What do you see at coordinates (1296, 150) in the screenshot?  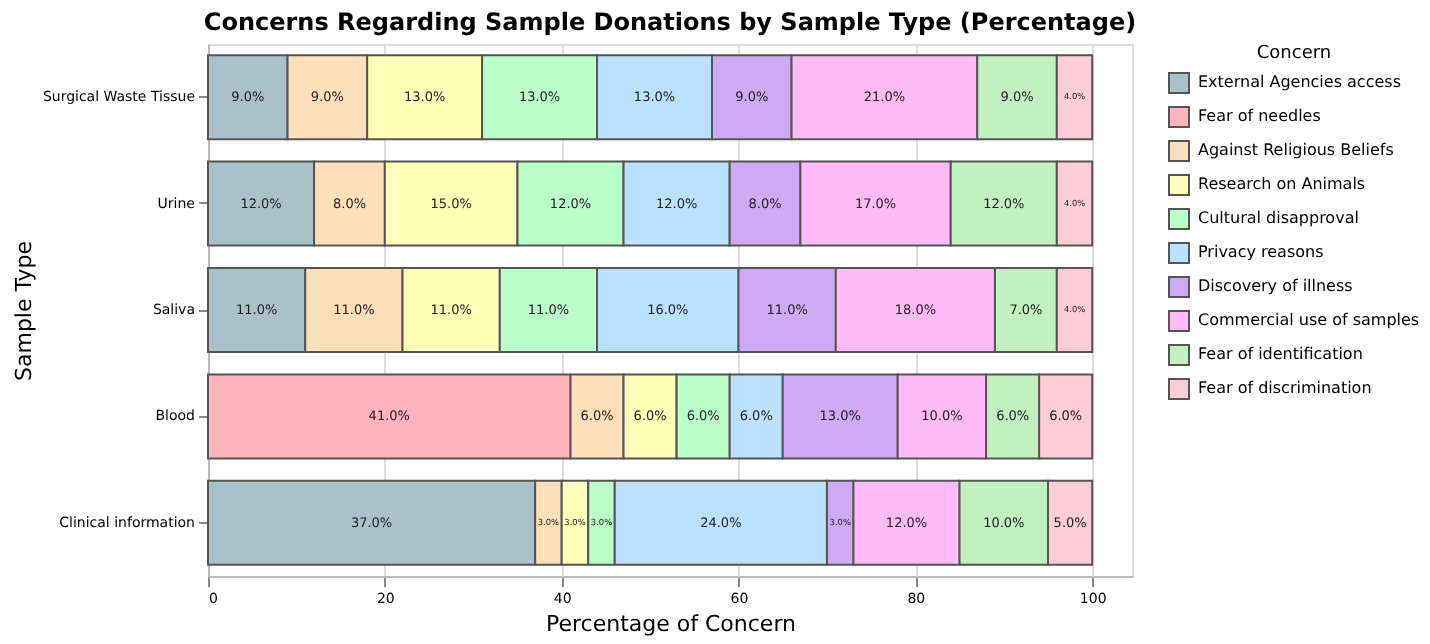 I see `legend-label: Against Religious Beliefs` at bounding box center [1296, 150].